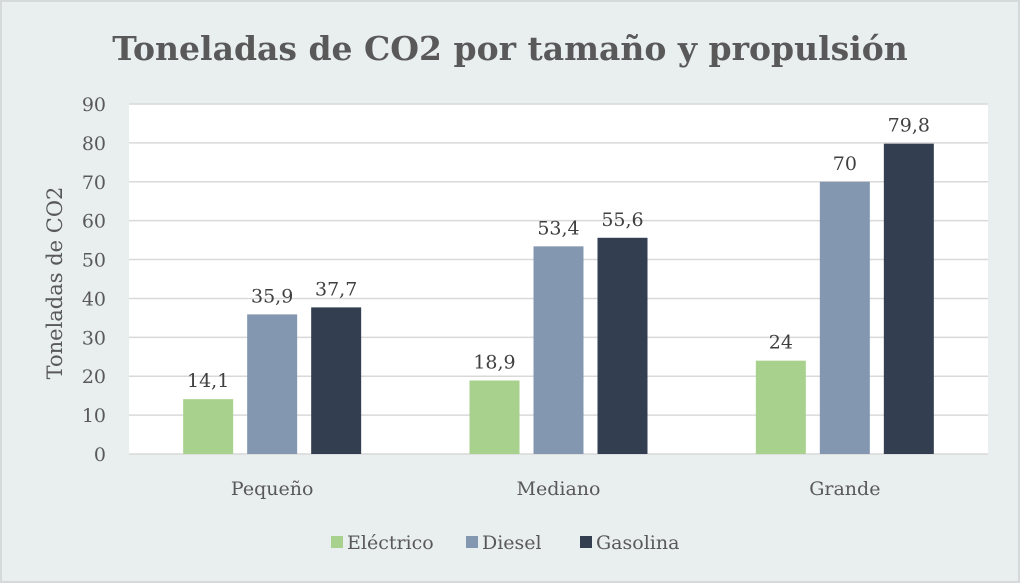  I want to click on legend-item: Gasolina, so click(629, 543).